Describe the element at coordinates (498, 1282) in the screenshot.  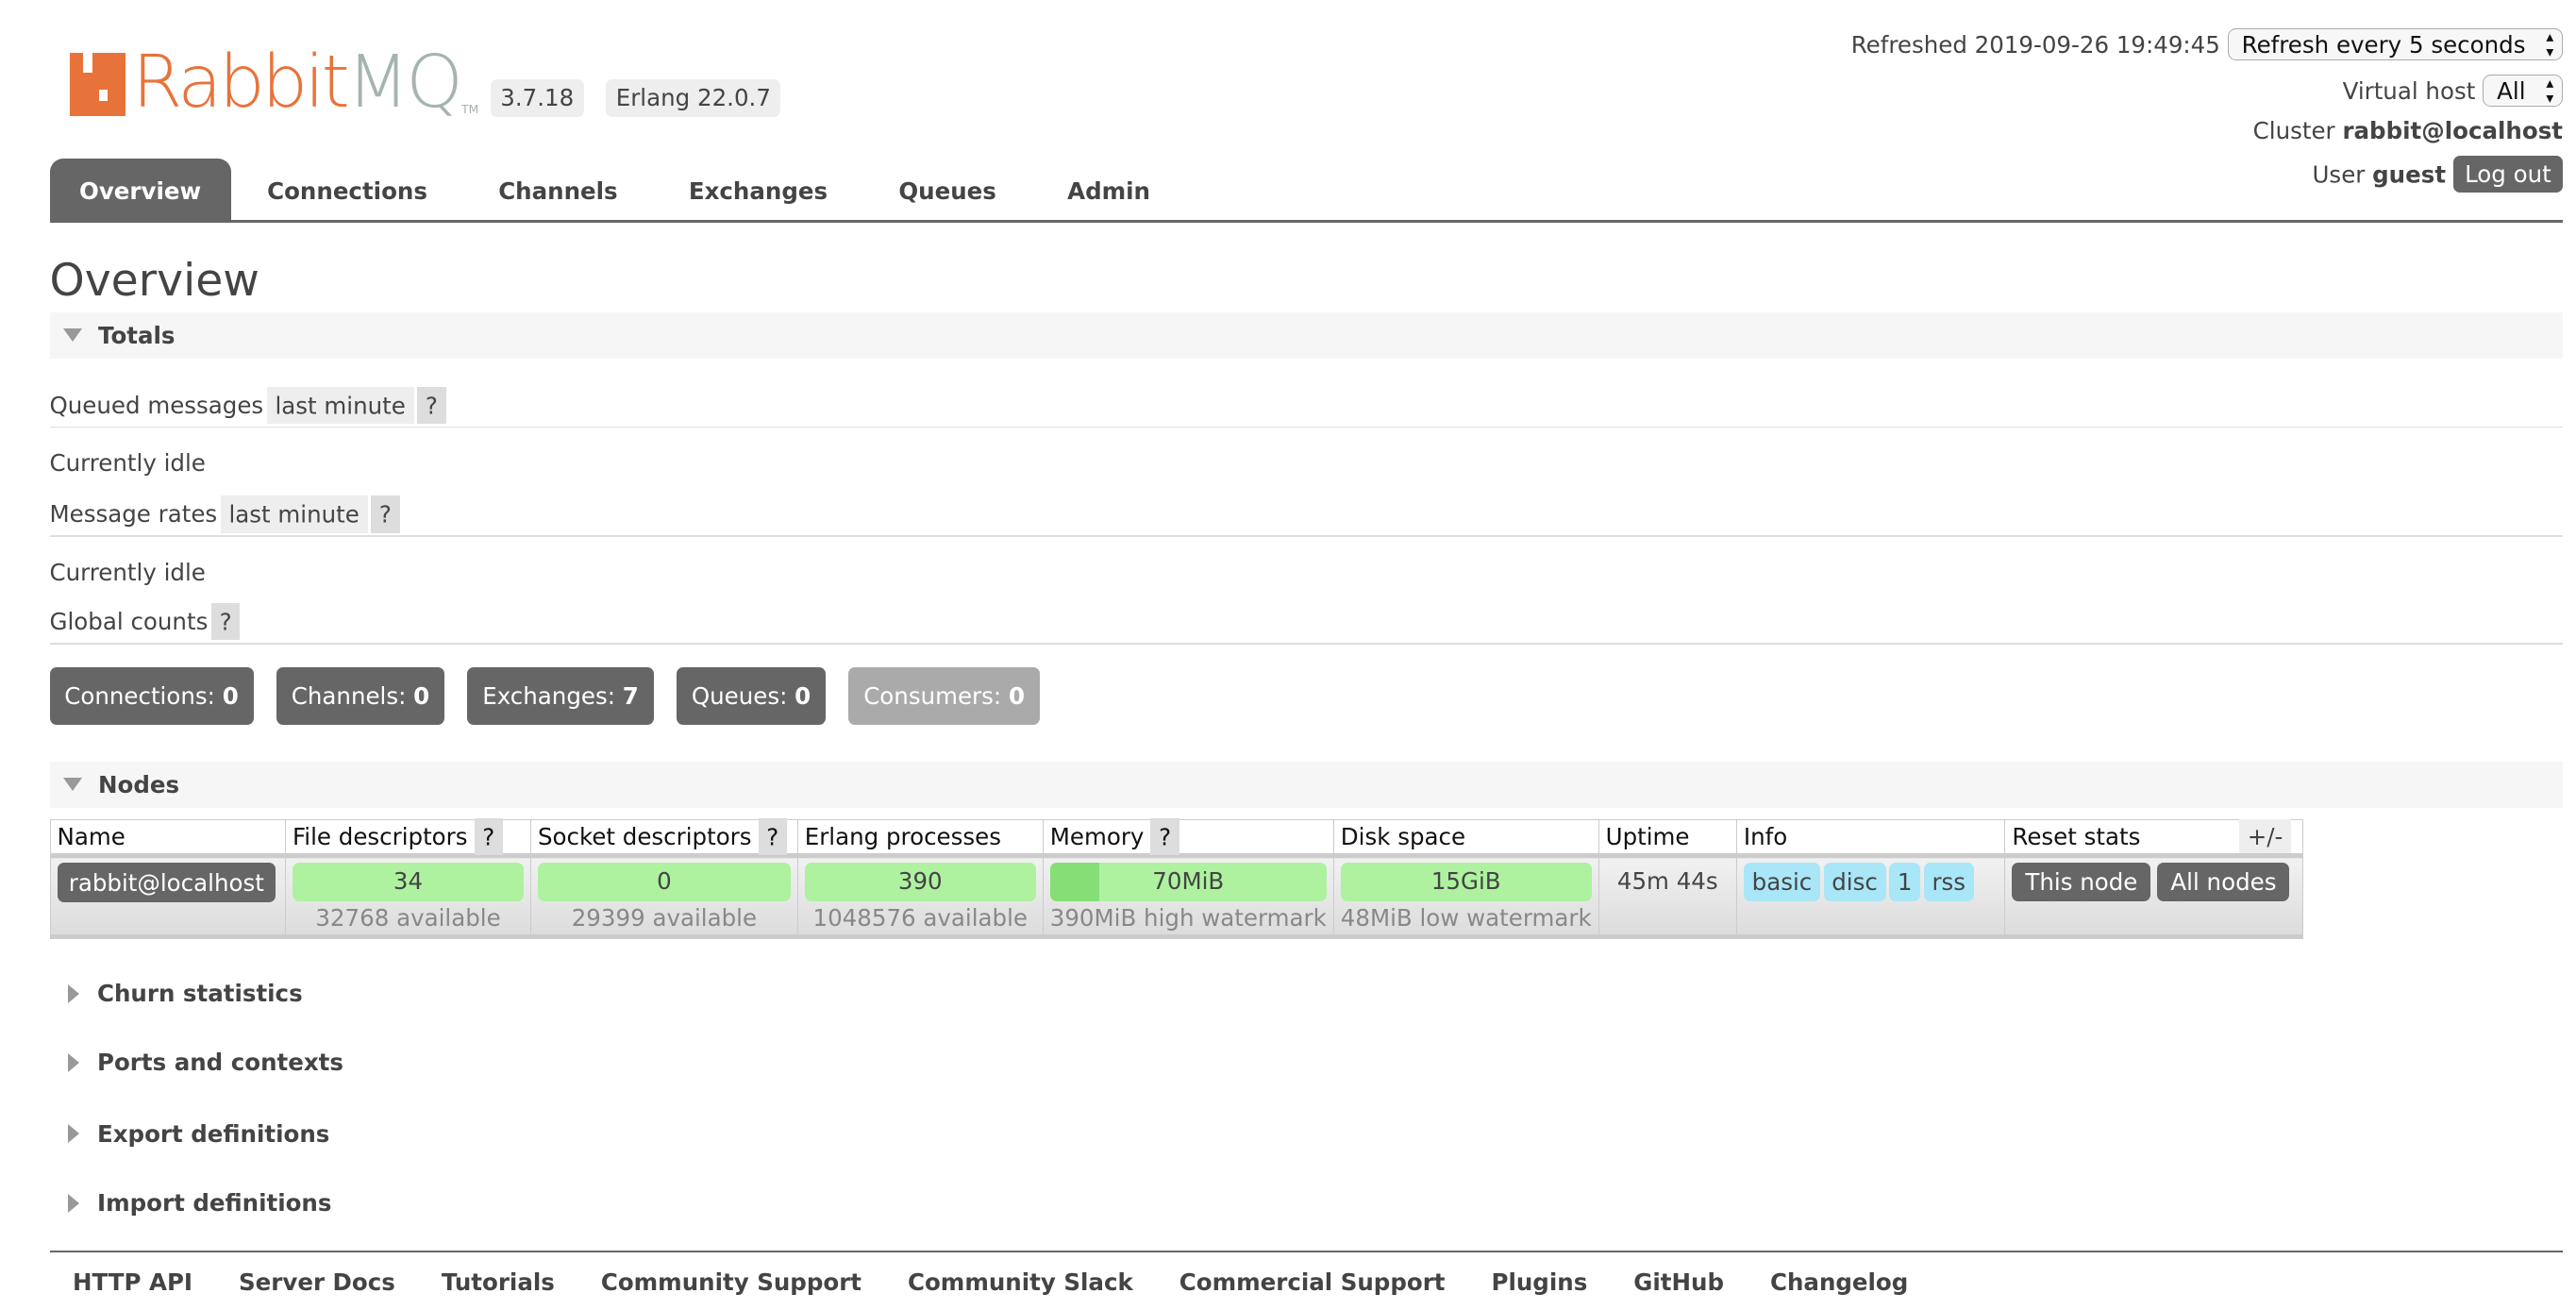
I see `footer-link-tutorials: Tutorials` at that location.